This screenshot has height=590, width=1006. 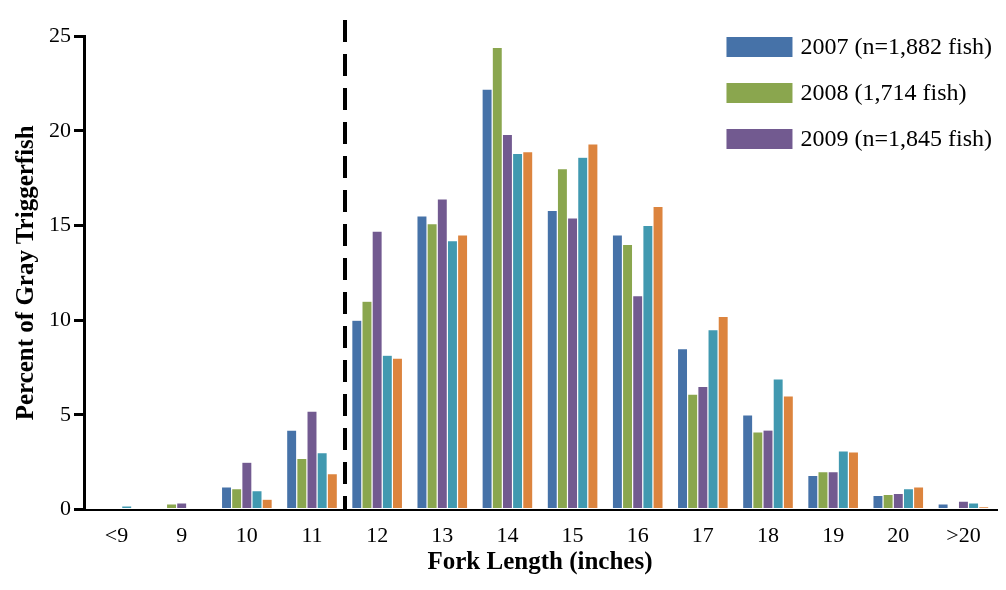 What do you see at coordinates (637, 534) in the screenshot?
I see `x-tick-label: 16` at bounding box center [637, 534].